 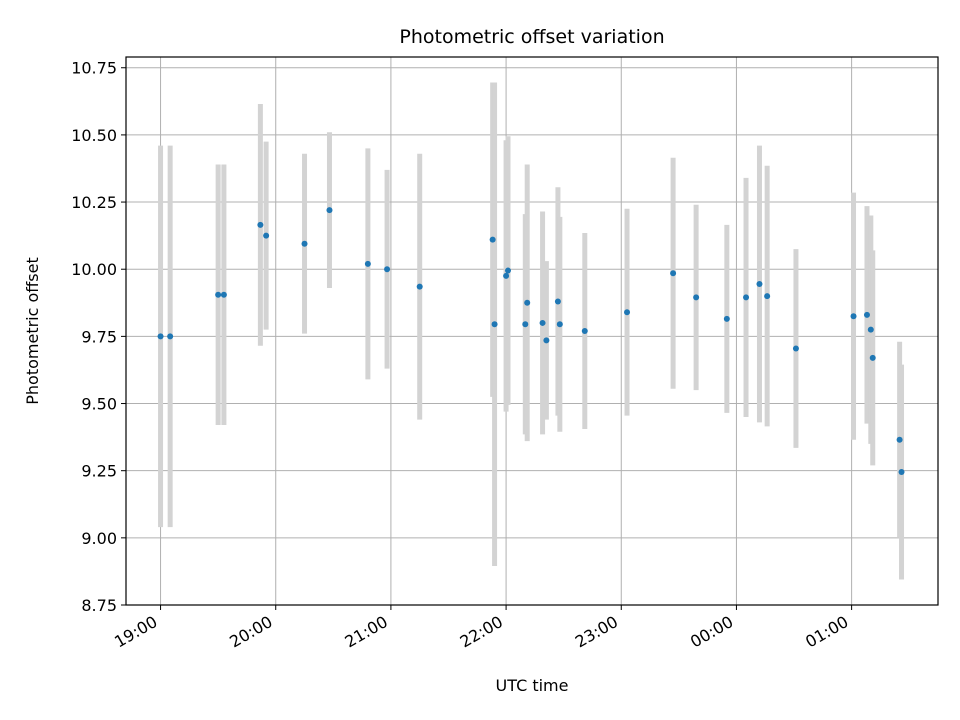 I want to click on y-tick-label: 10.25, so click(x=94, y=202).